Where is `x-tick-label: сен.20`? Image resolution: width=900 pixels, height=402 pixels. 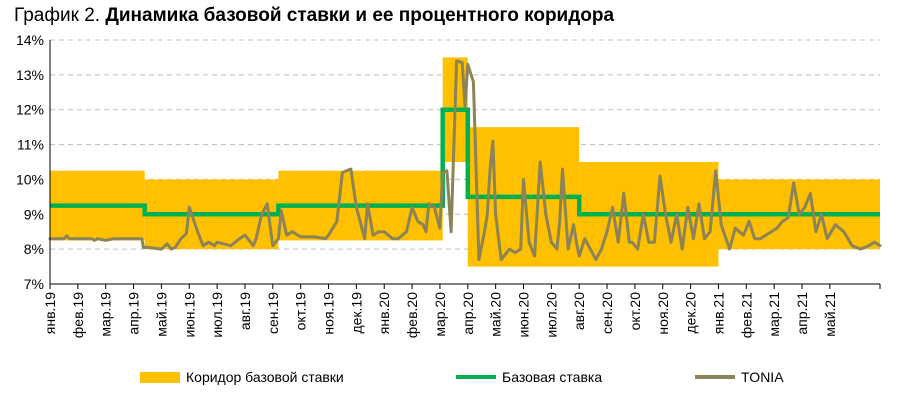
x-tick-label: сен.20 is located at coordinates (607, 313).